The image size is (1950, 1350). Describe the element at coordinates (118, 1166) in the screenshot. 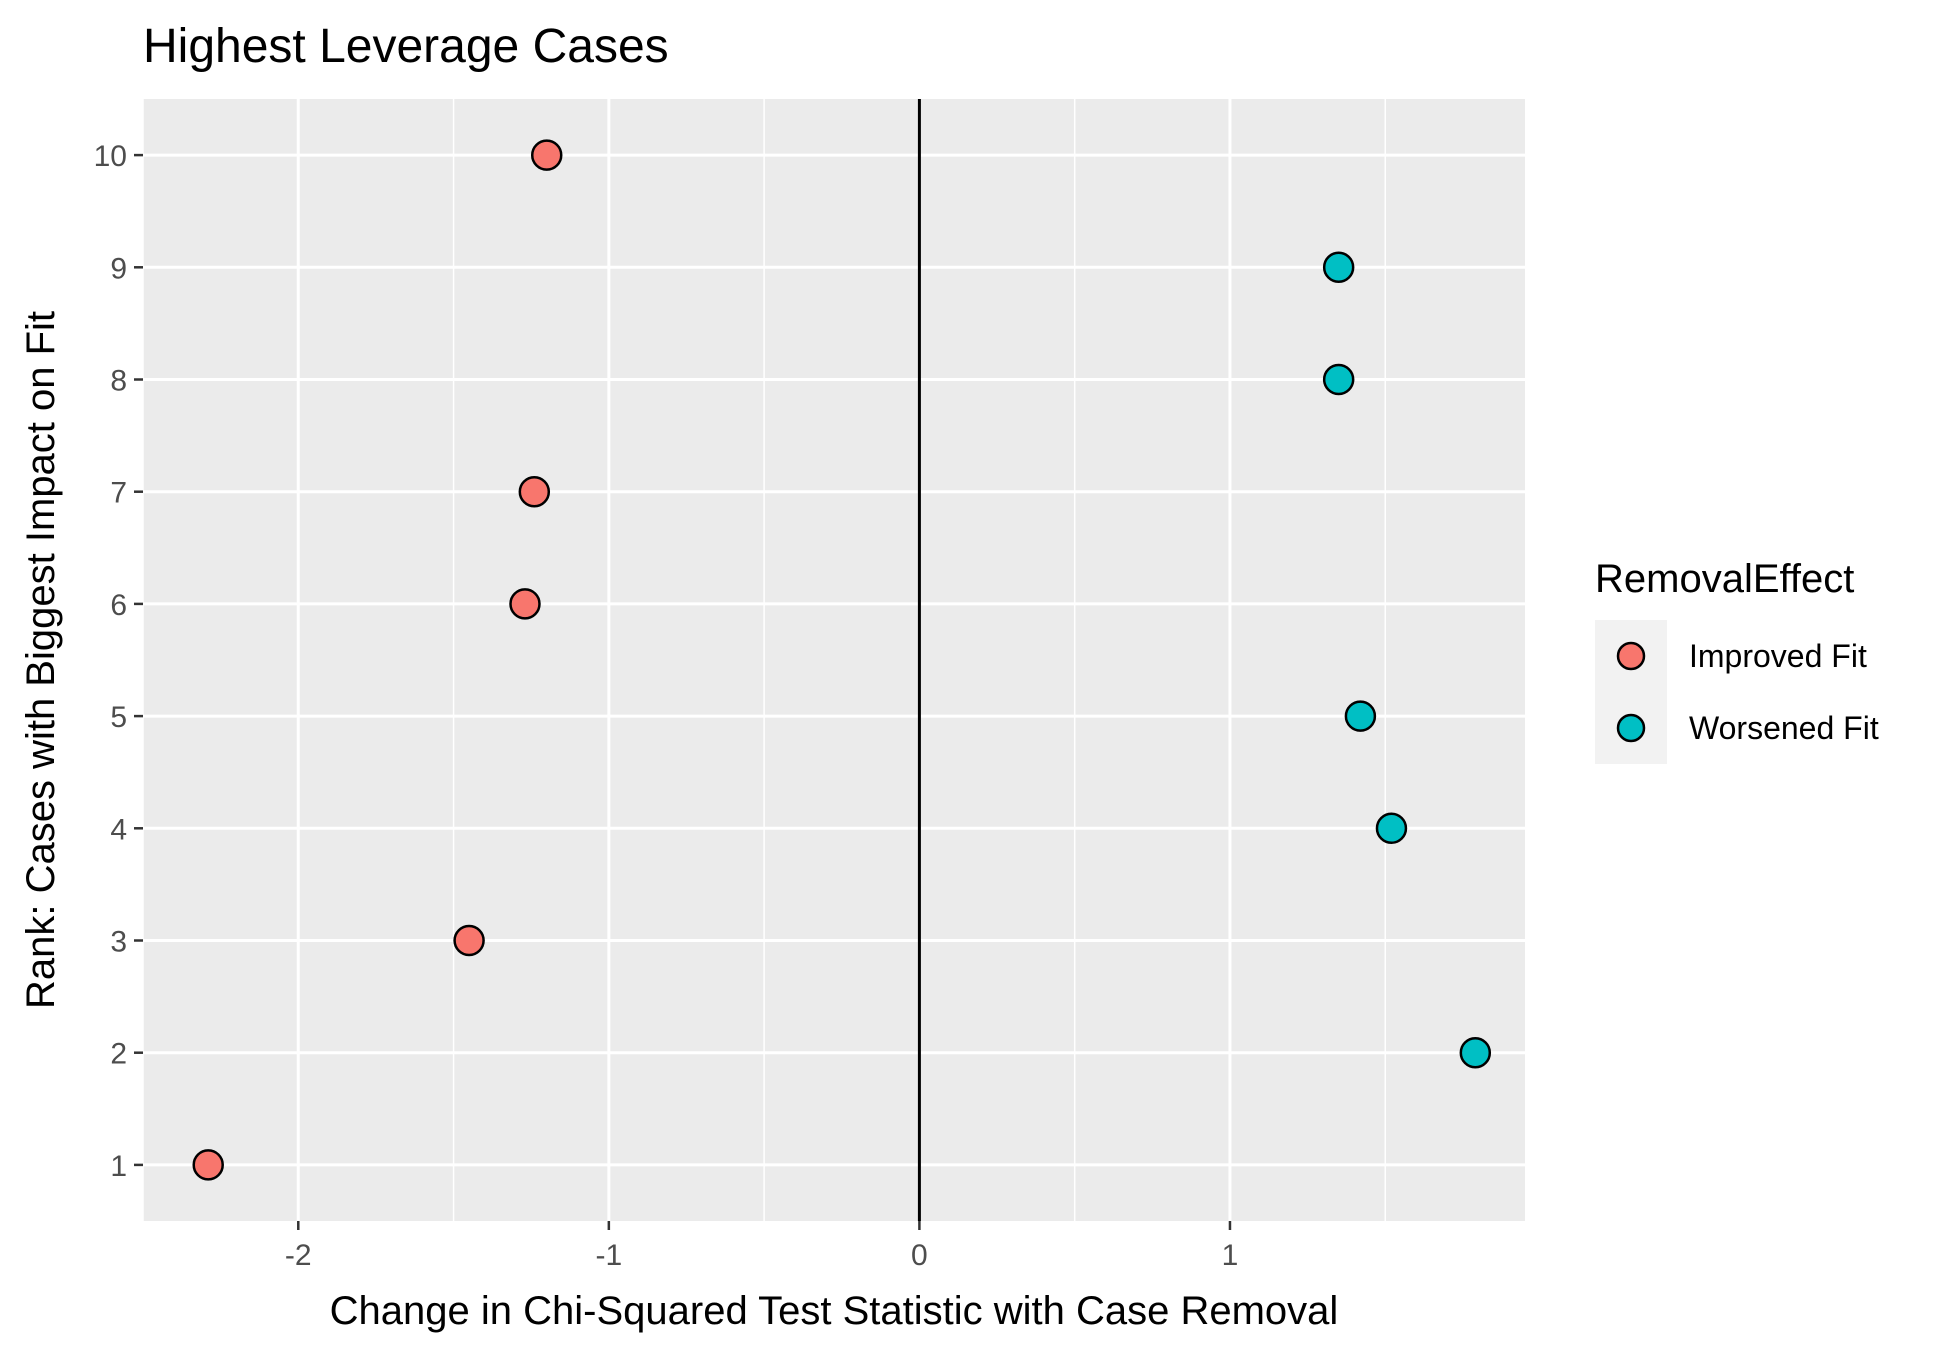

I see `y-tick-label: 1` at that location.